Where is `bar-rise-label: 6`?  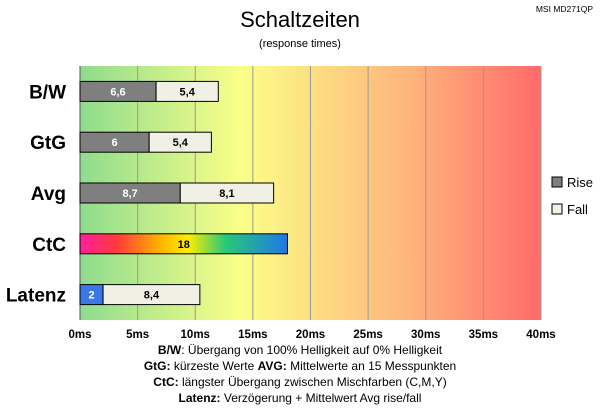 bar-rise-label: 6 is located at coordinates (115, 143).